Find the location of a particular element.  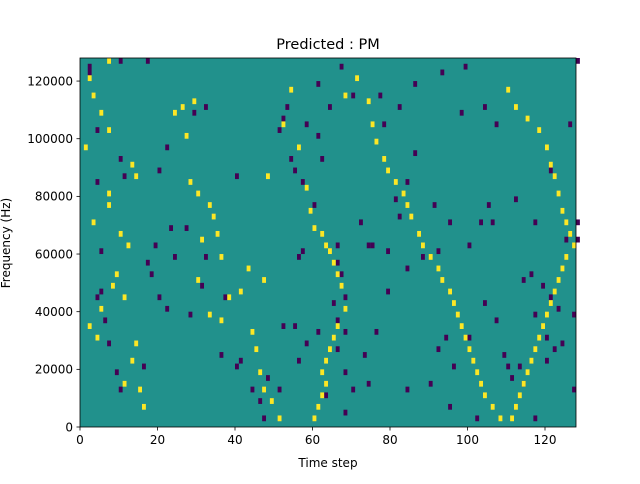

y-tick-label: 20000 is located at coordinates (54, 370).